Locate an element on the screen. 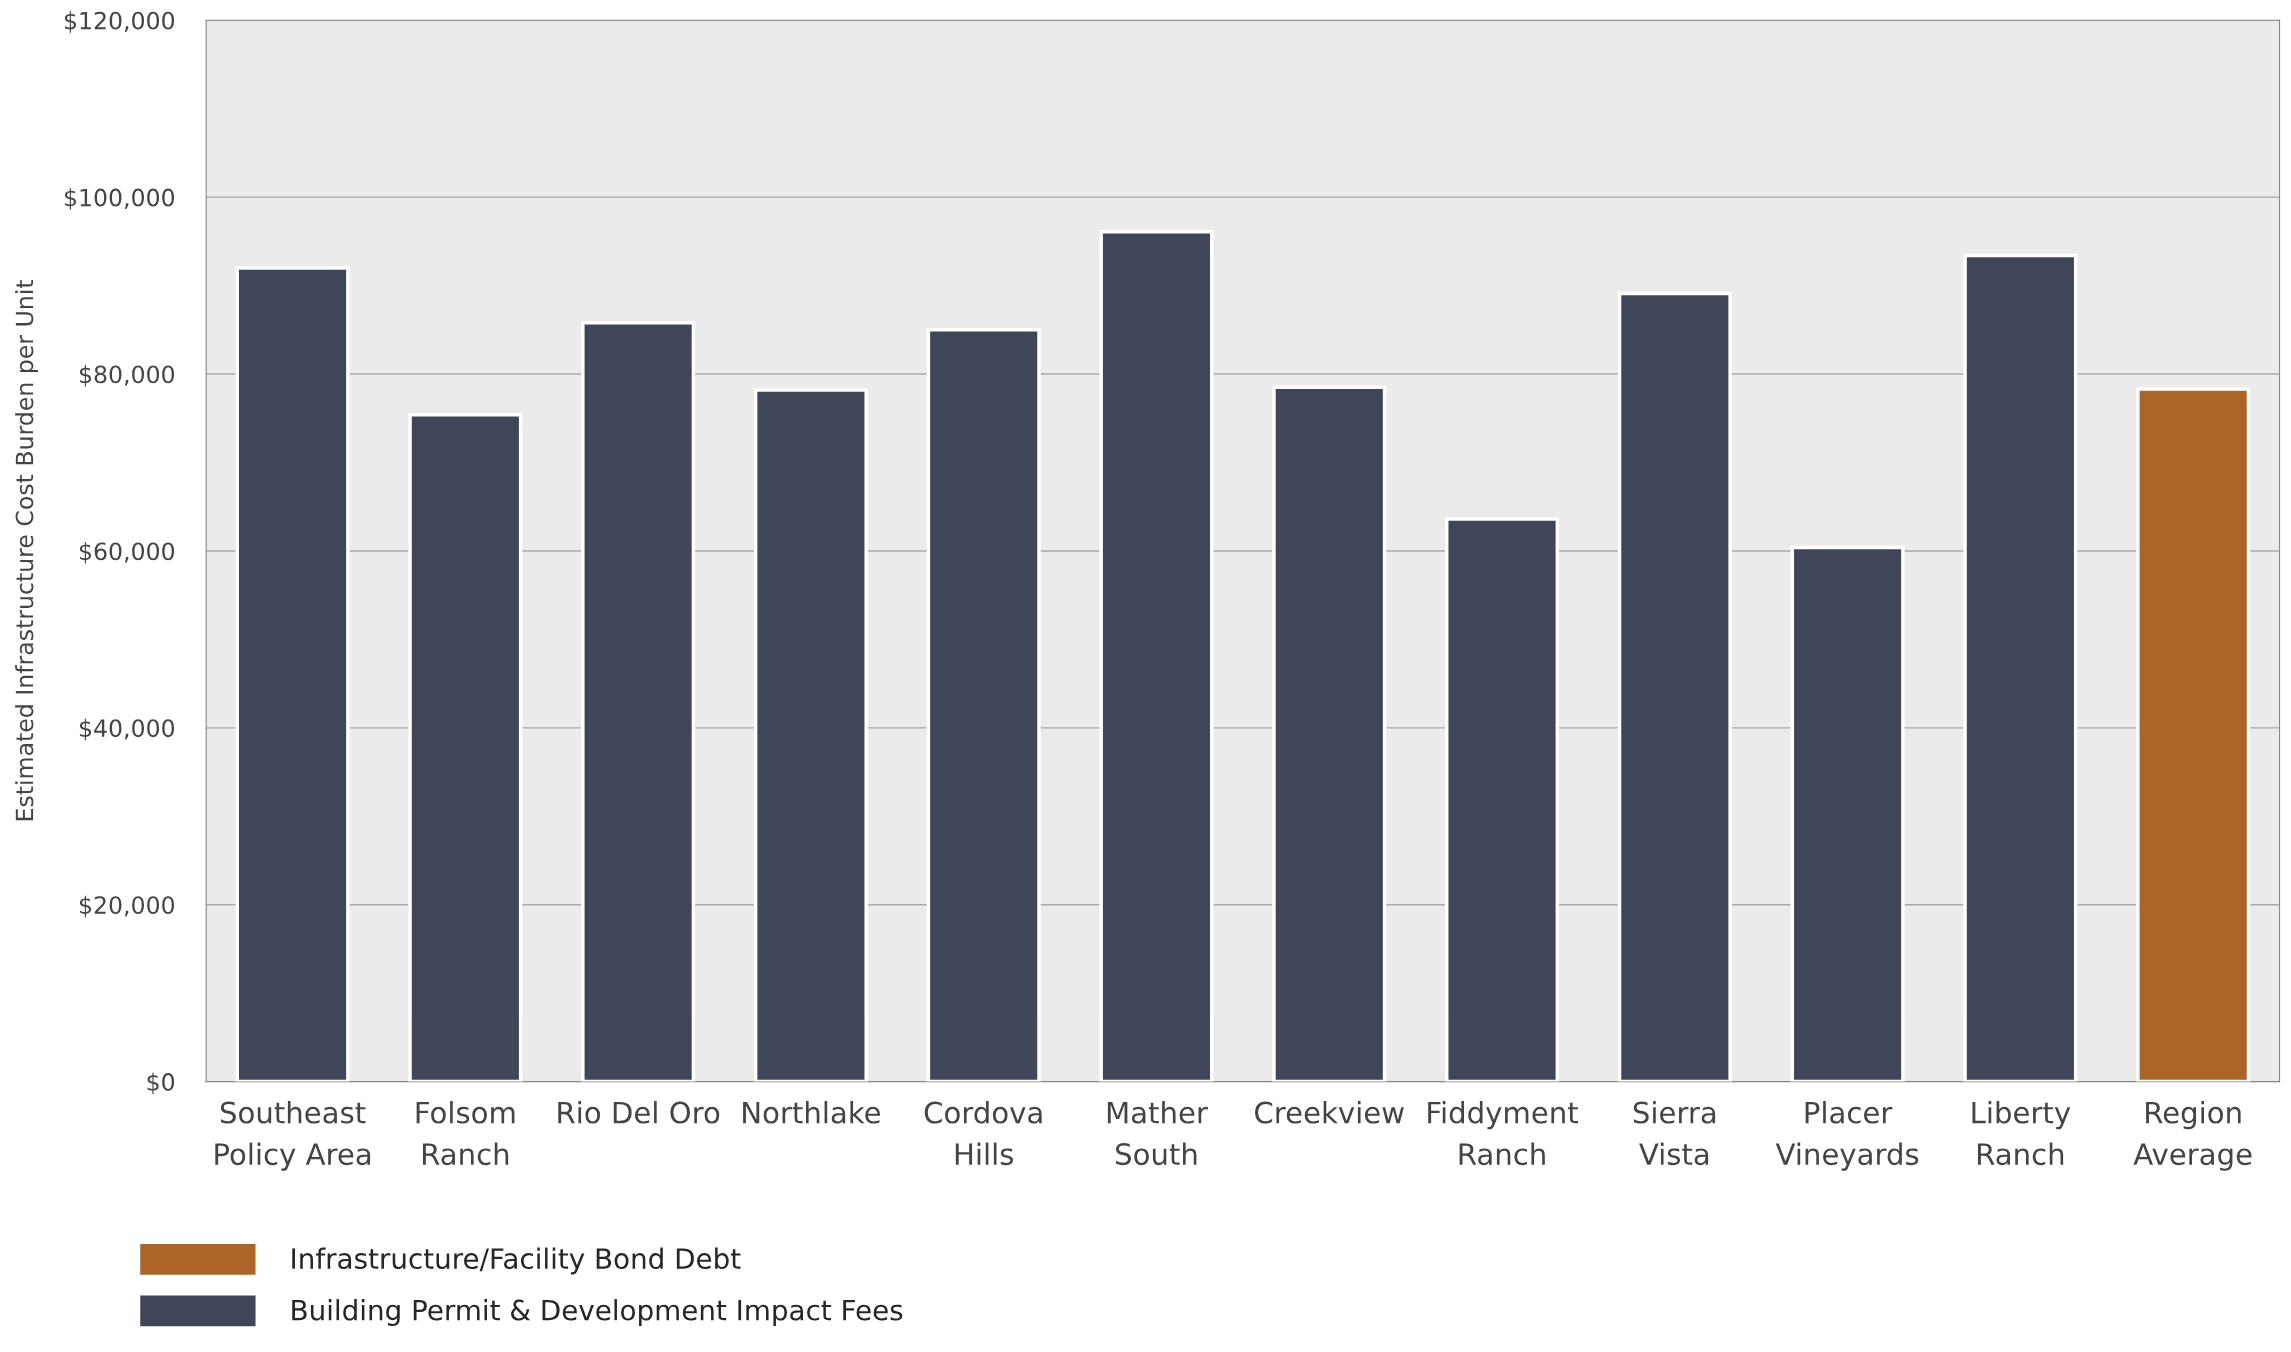 This screenshot has width=2291, height=1352. legend-label: Building Permit & Development Impact Fees is located at coordinates (597, 1312).